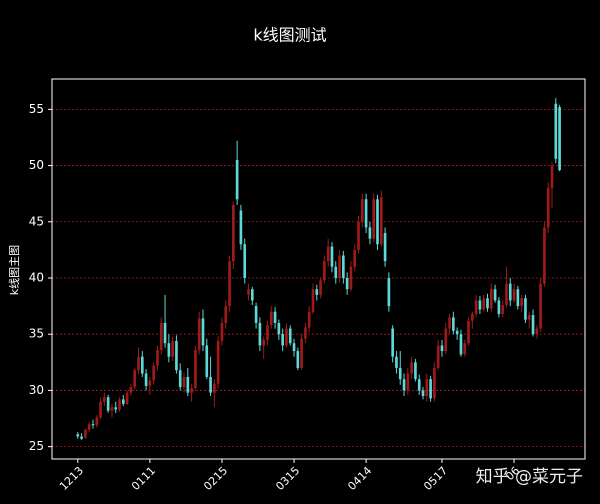 This screenshot has width=600, height=504. What do you see at coordinates (289, 35) in the screenshot?
I see `chart-title: k线图测试` at bounding box center [289, 35].